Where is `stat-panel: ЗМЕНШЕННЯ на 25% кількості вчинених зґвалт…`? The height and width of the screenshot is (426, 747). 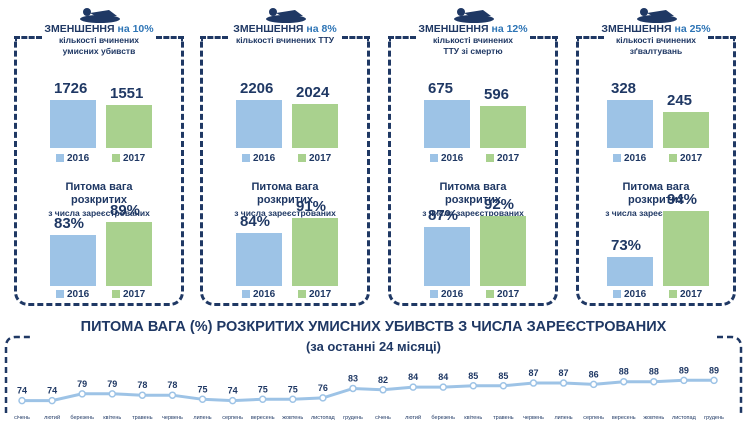
stat-panel: ЗМЕНШЕННЯ на 25% кількості вчинених зґвалт… is located at coordinates (656, 165).